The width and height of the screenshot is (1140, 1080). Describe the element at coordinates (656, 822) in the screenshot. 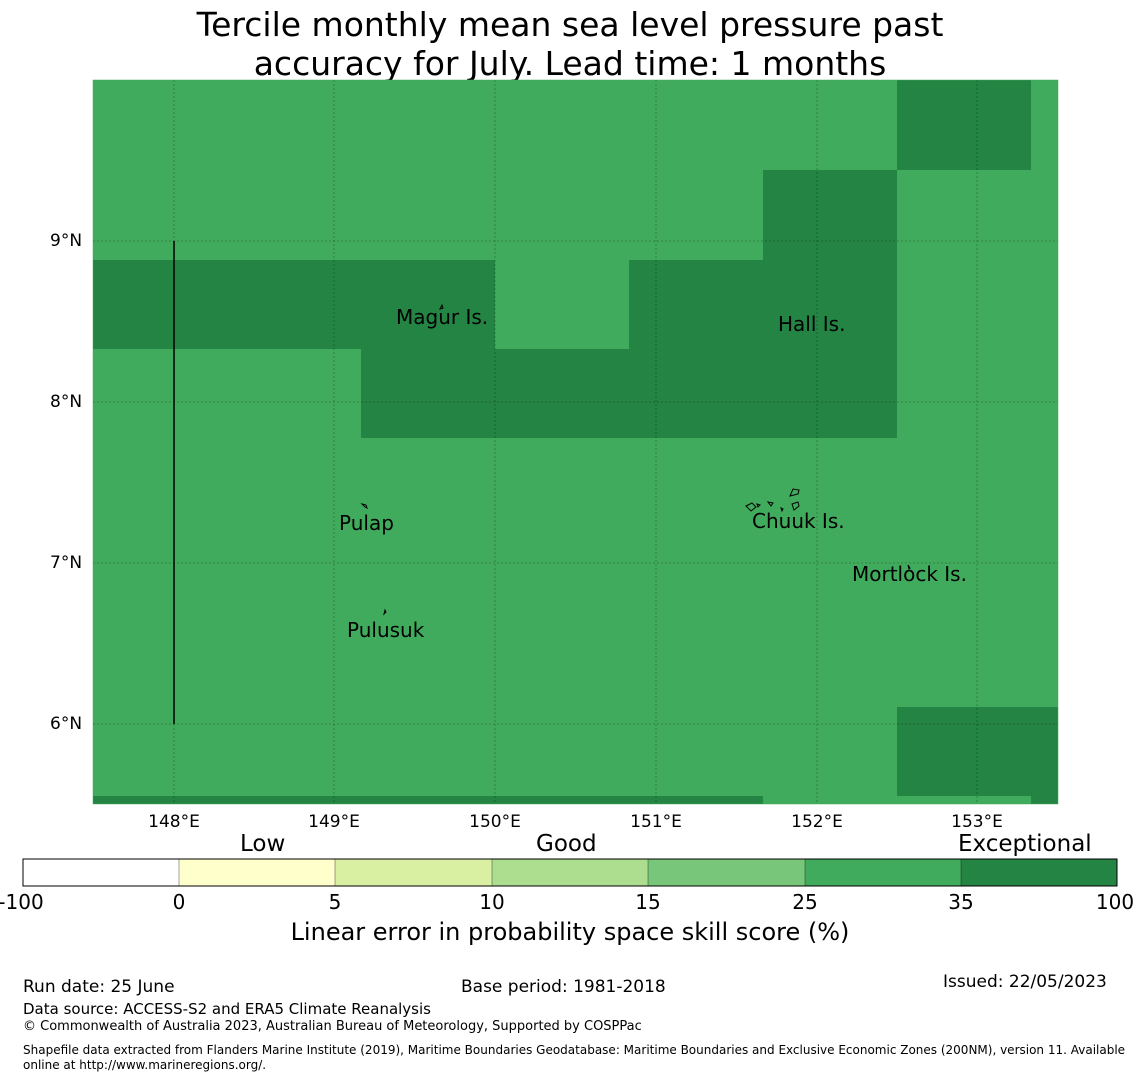

I see `lon-tick-label: 151°E` at that location.